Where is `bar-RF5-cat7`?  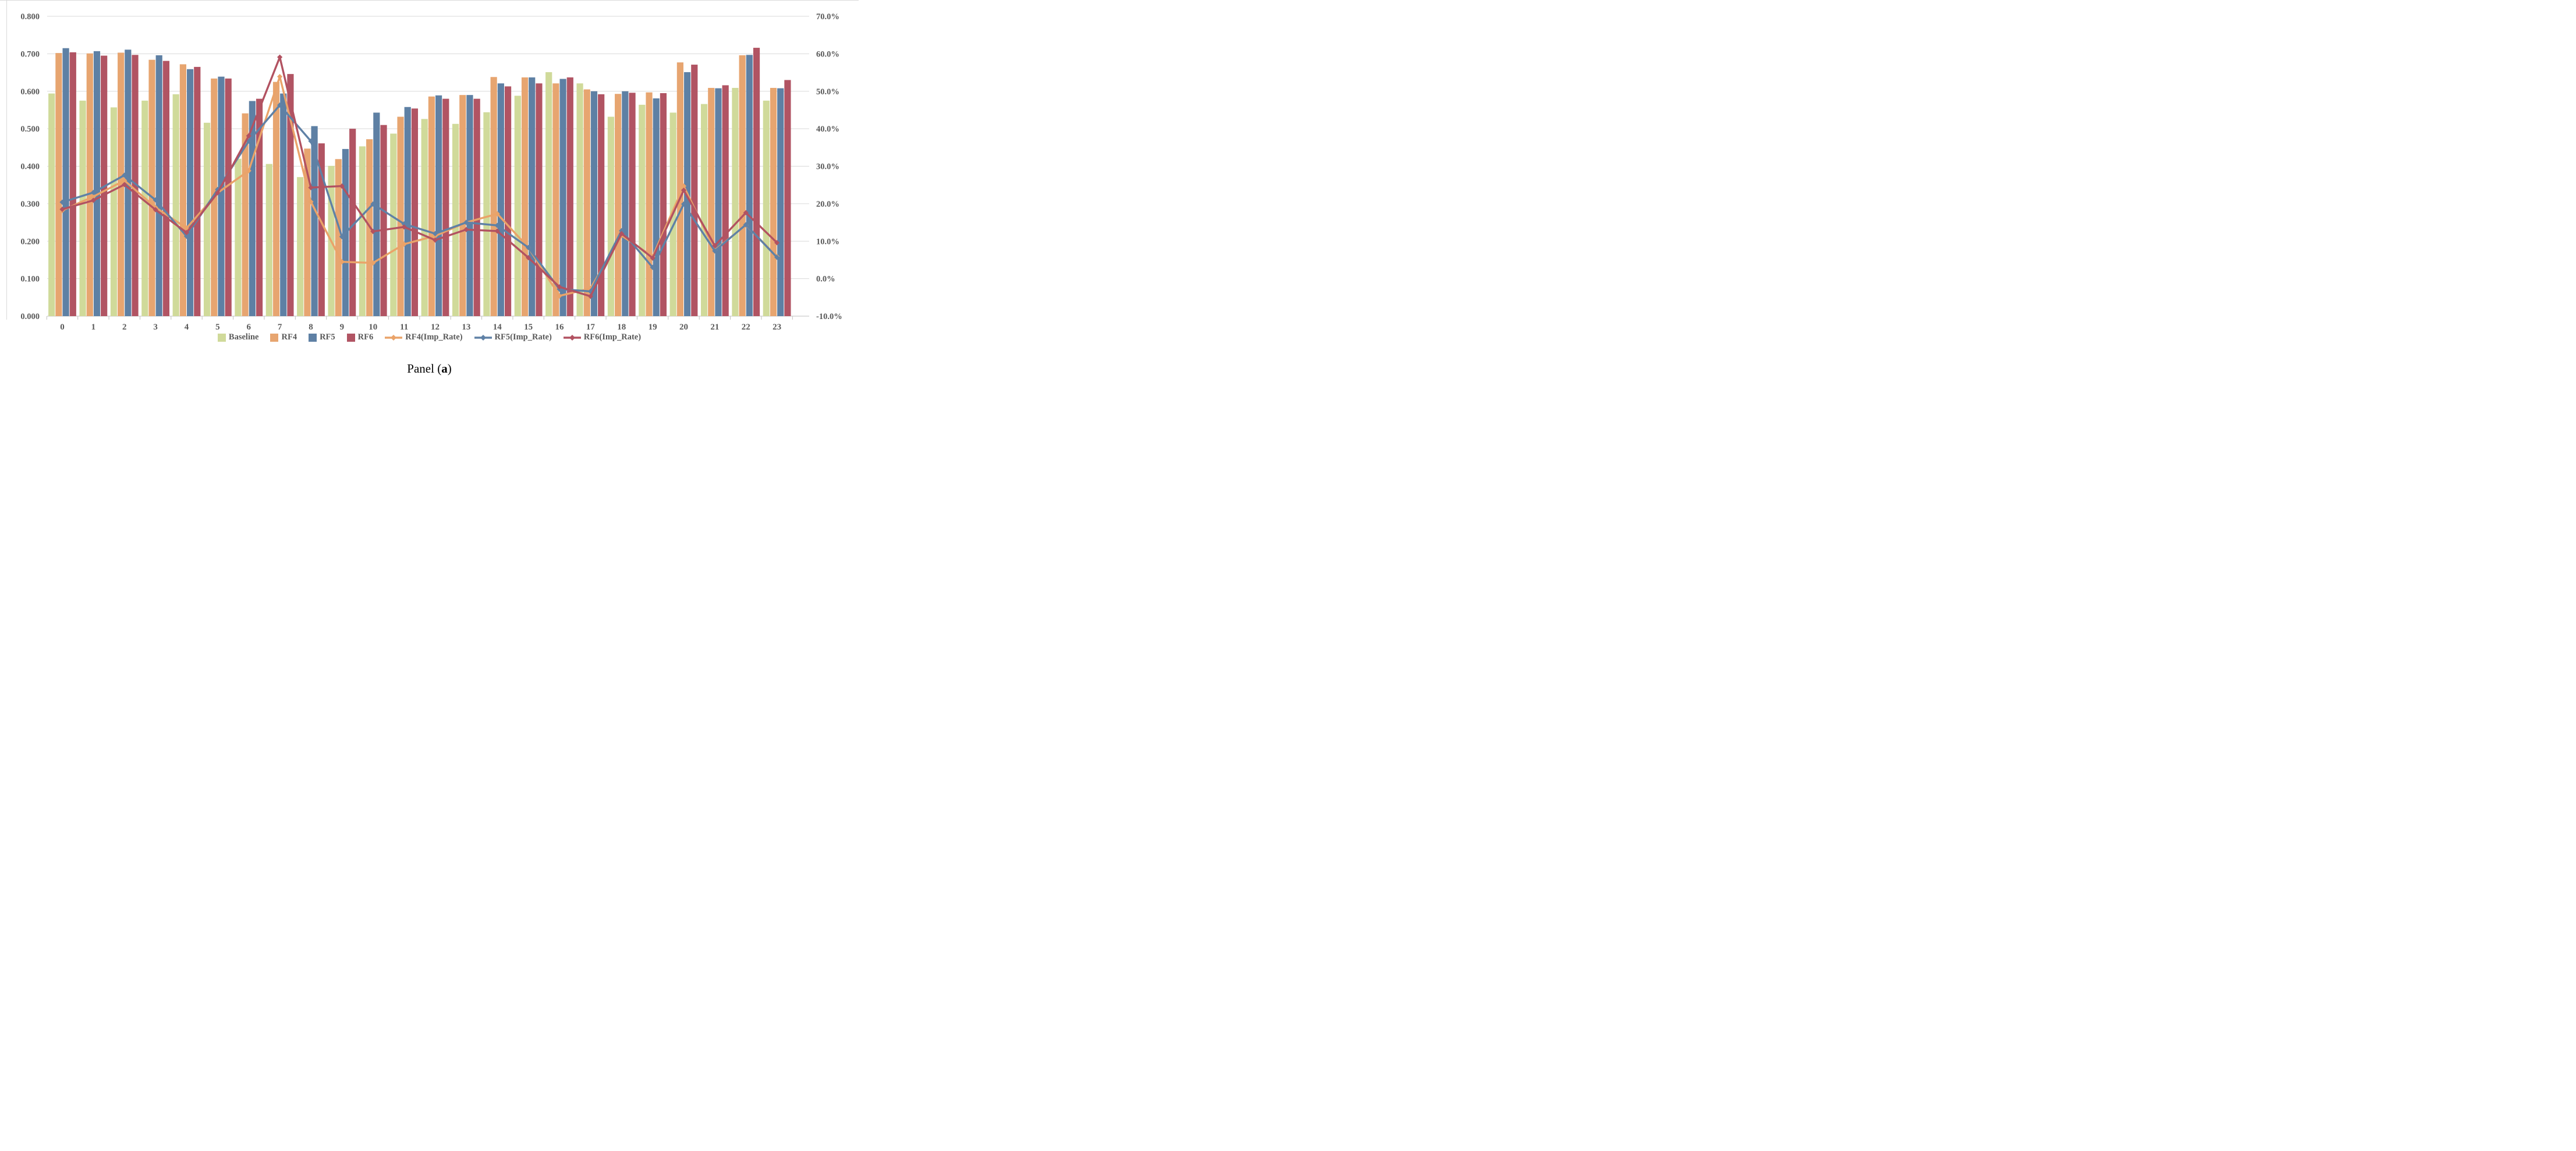 bar-RF5-cat7 is located at coordinates (283, 205).